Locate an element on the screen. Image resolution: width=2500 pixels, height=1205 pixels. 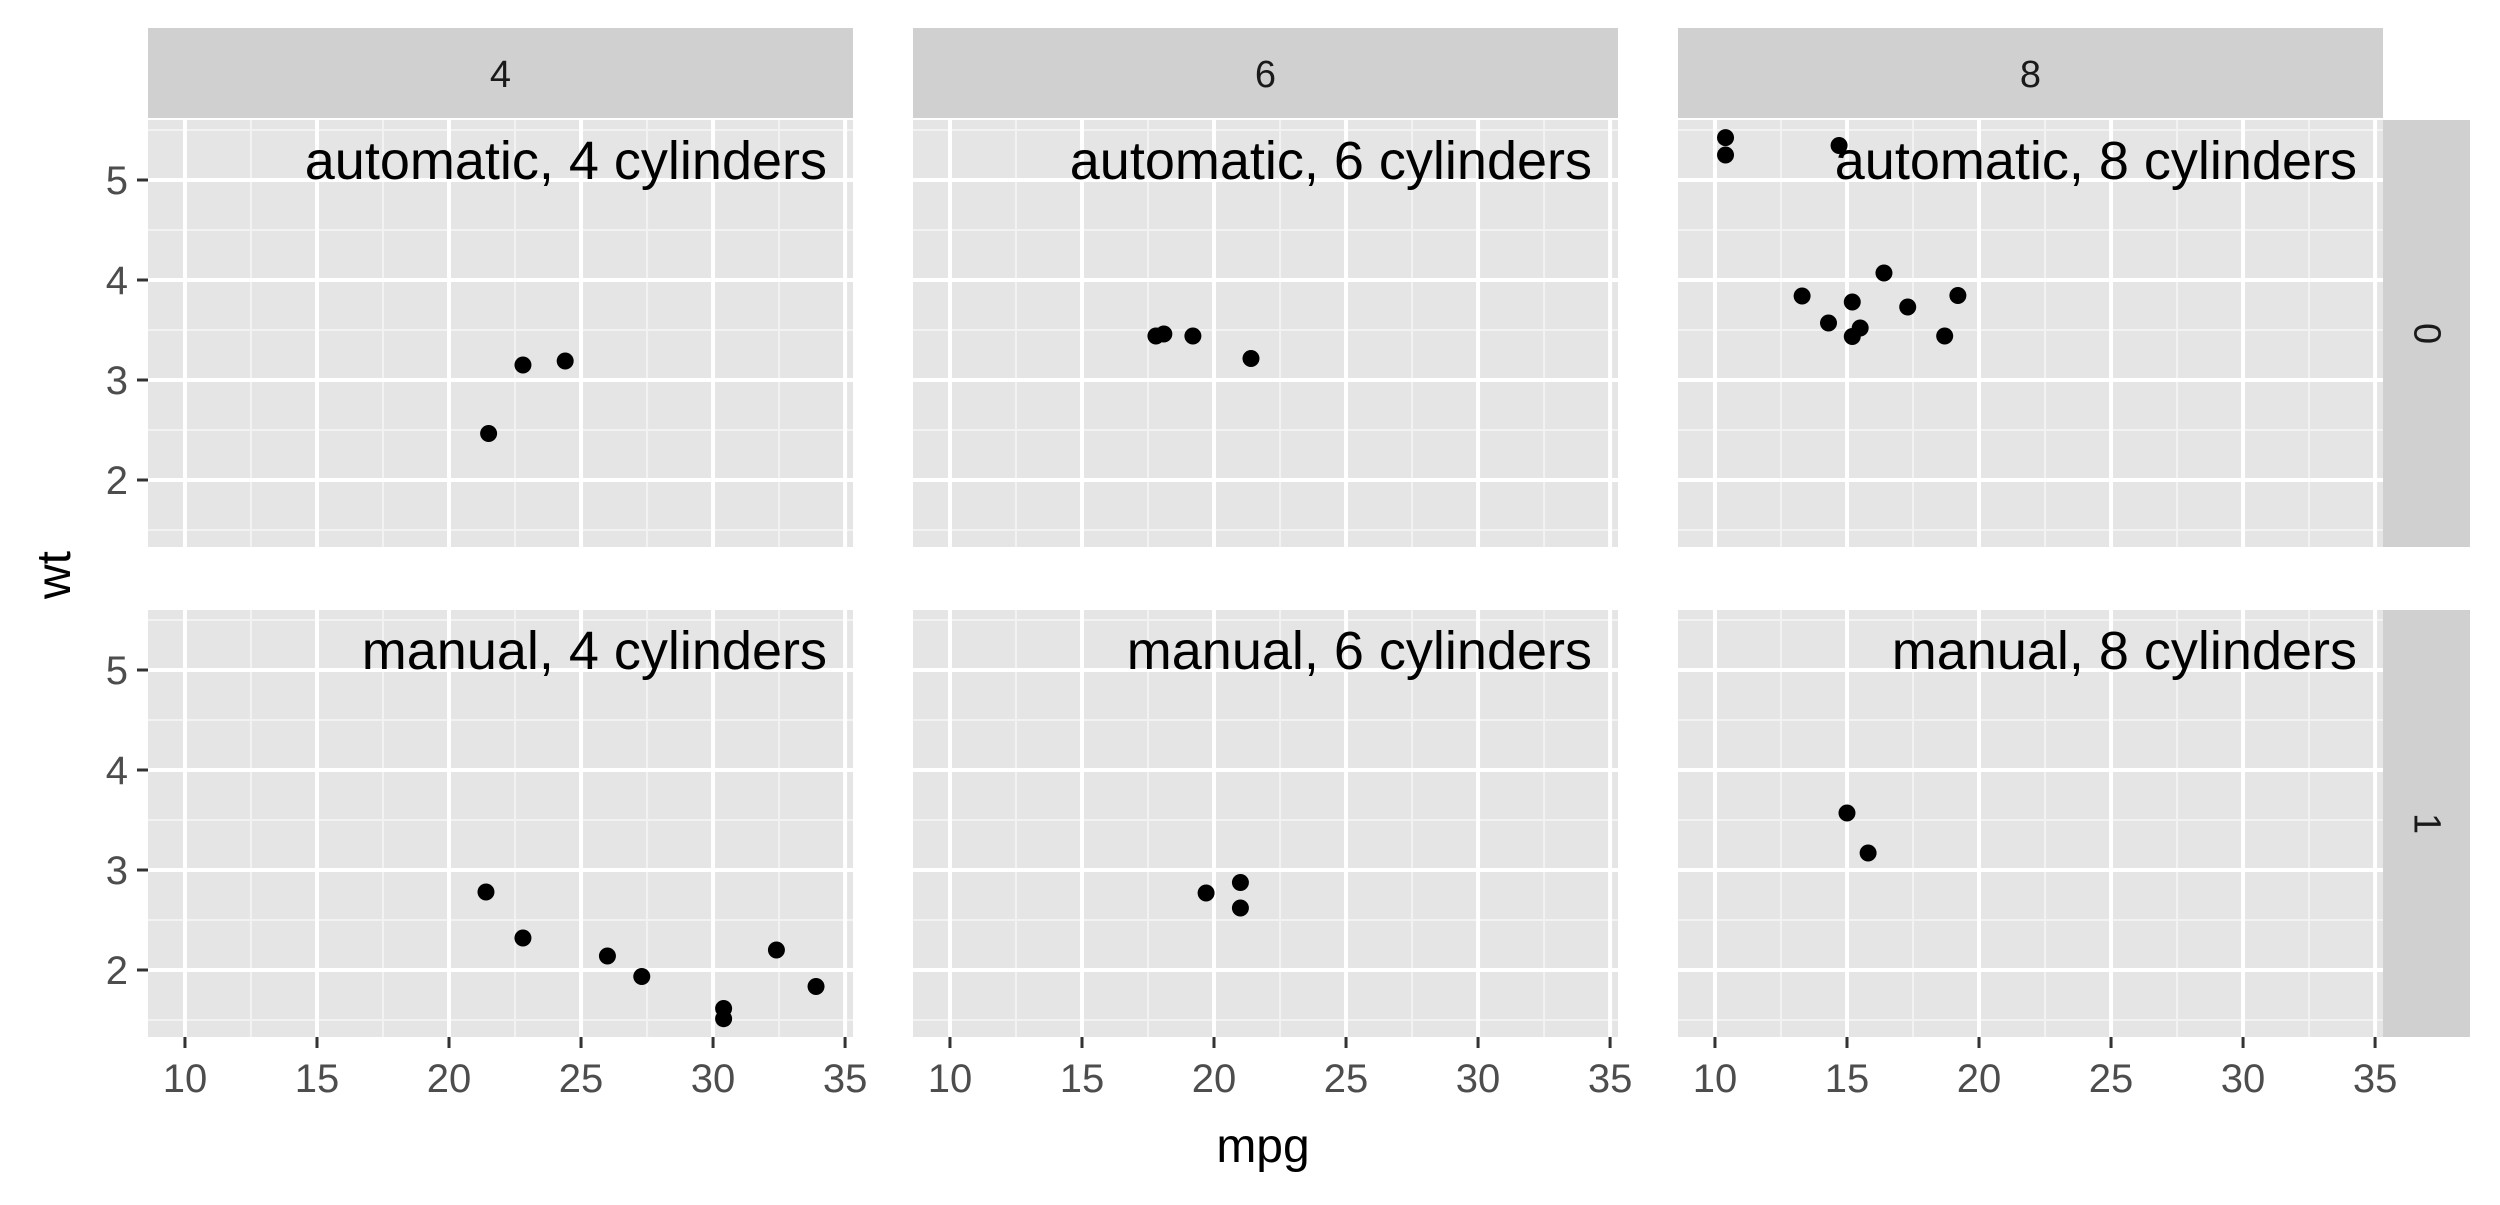
facet-panel: automatic, 4 cylinders is located at coordinates (500, 333).